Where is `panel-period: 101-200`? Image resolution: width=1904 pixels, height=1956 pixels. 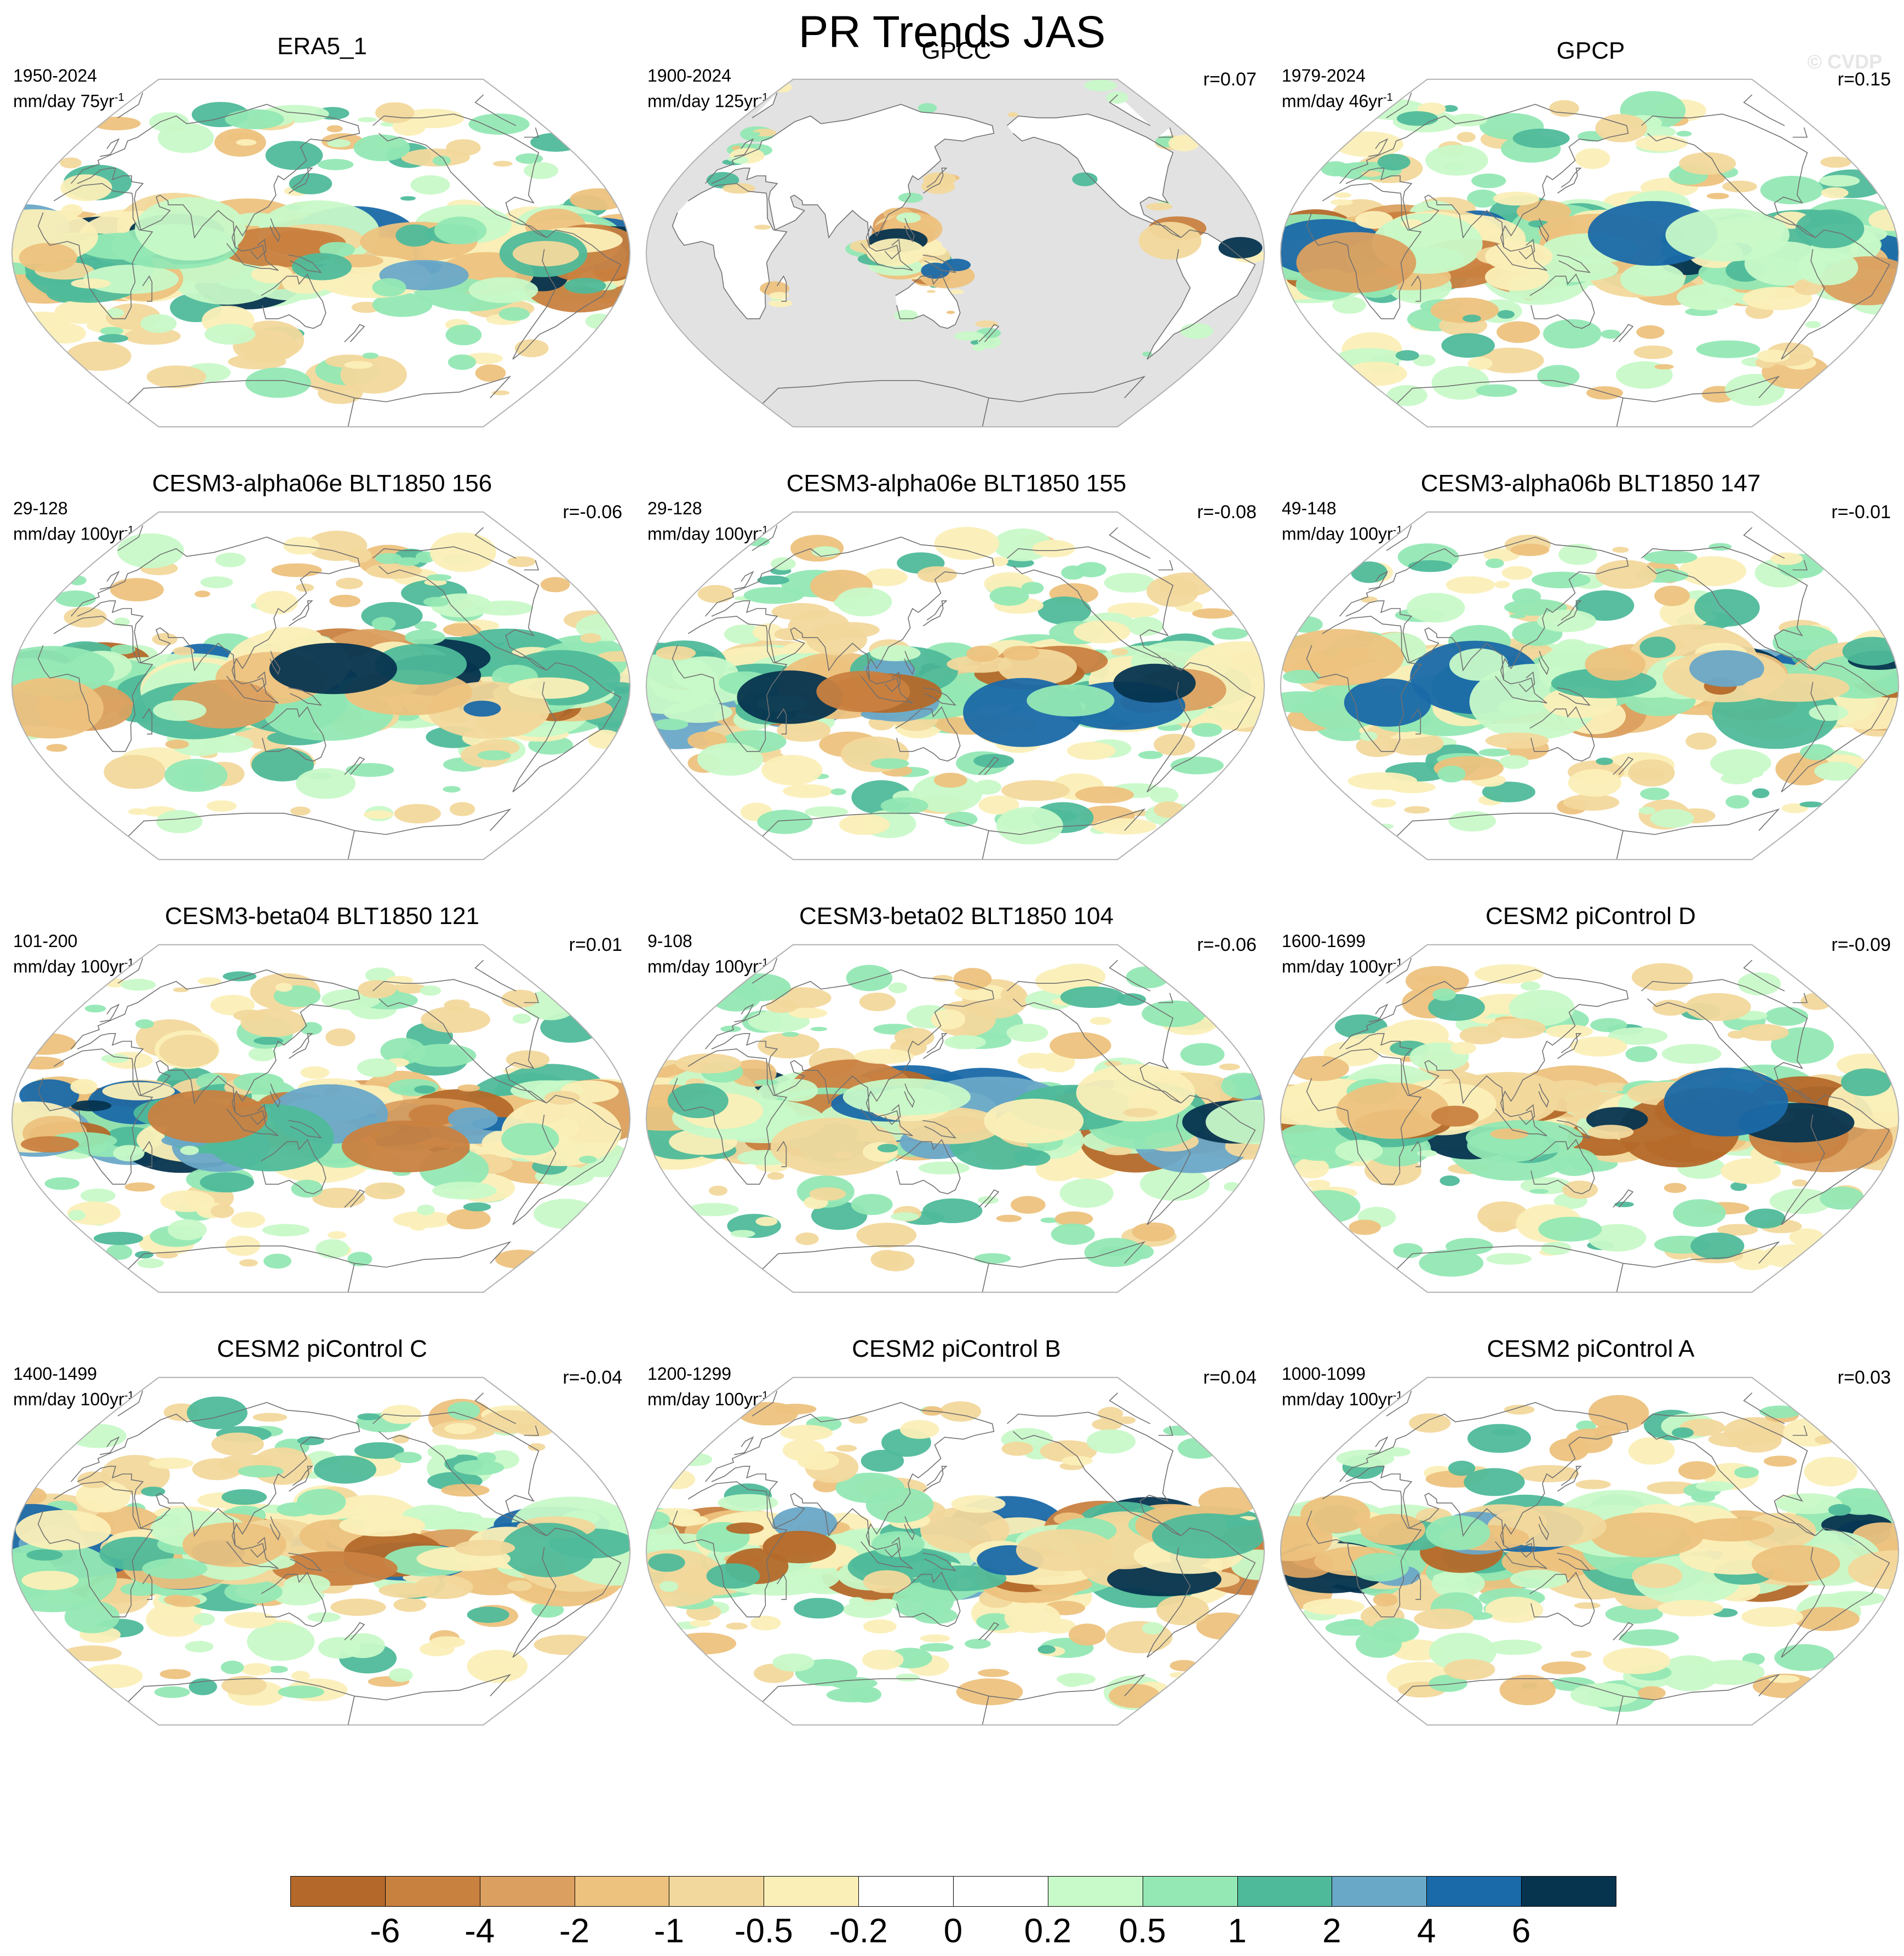 panel-period: 101-200 is located at coordinates (45, 941).